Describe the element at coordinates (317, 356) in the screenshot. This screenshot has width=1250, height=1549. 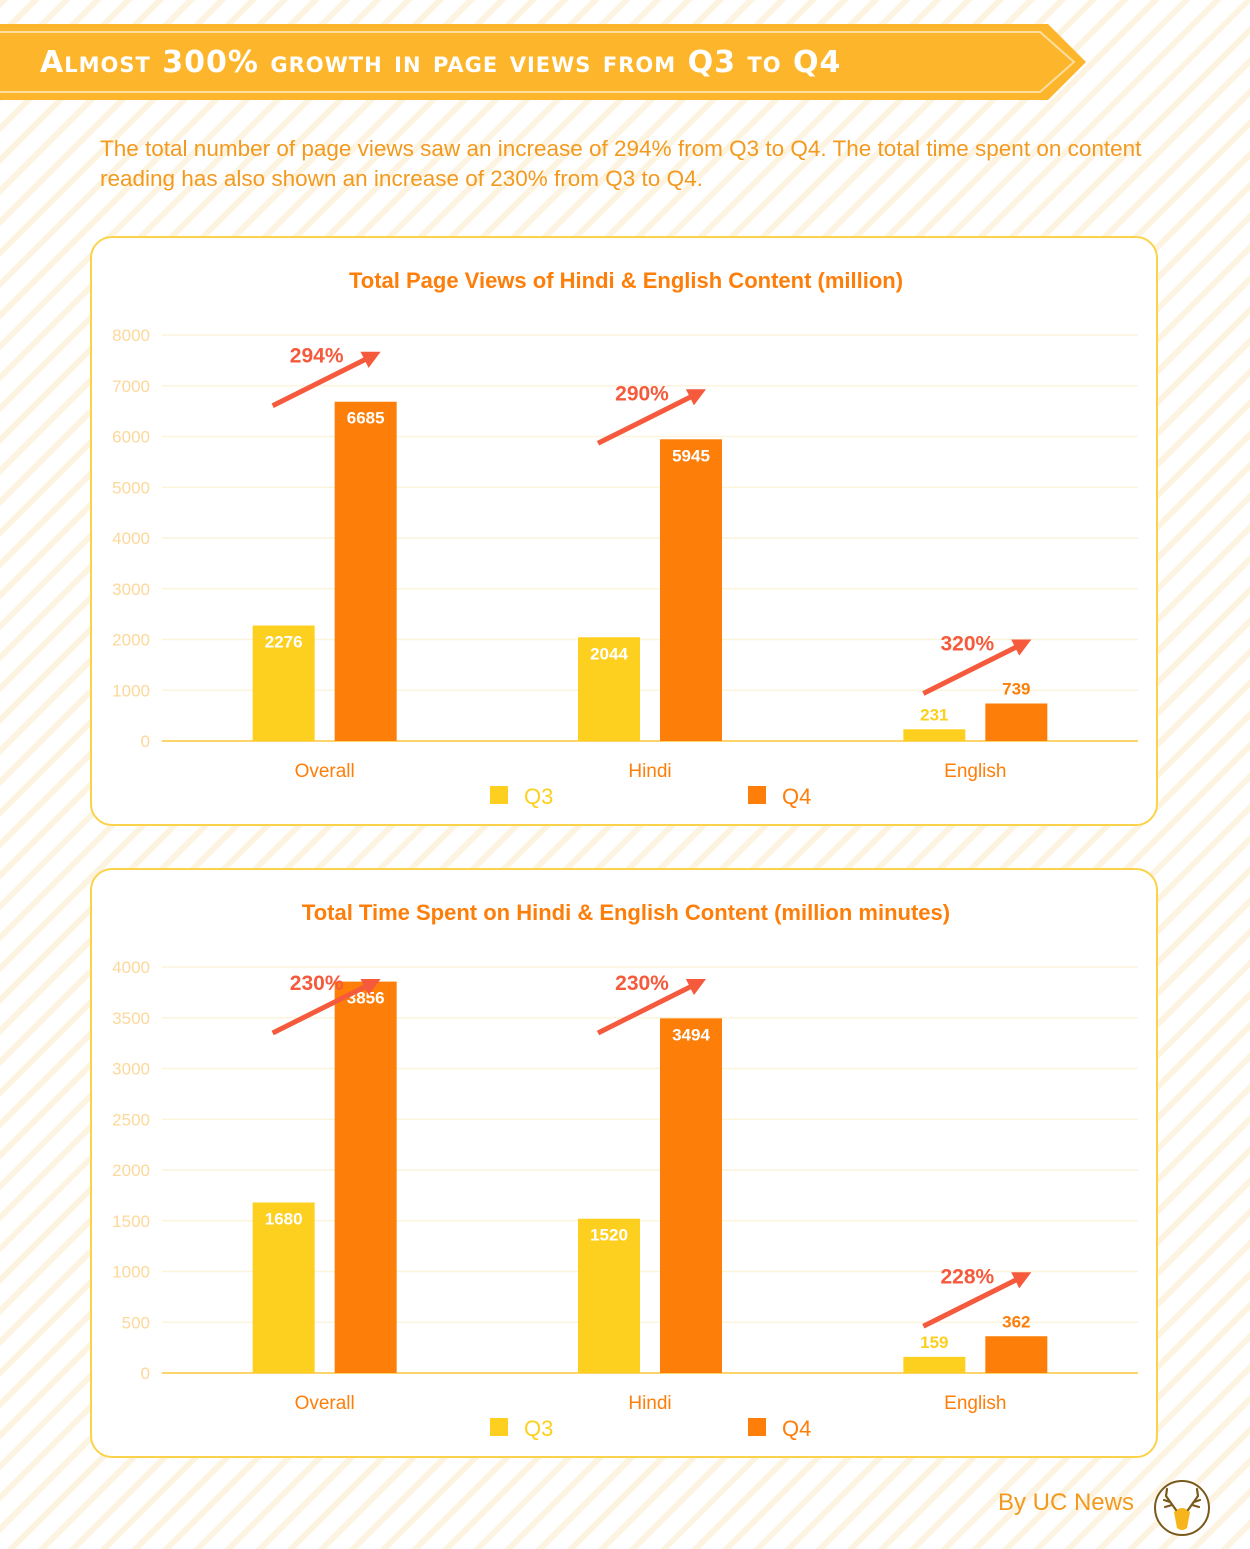
I see `growth-label: 294%` at that location.